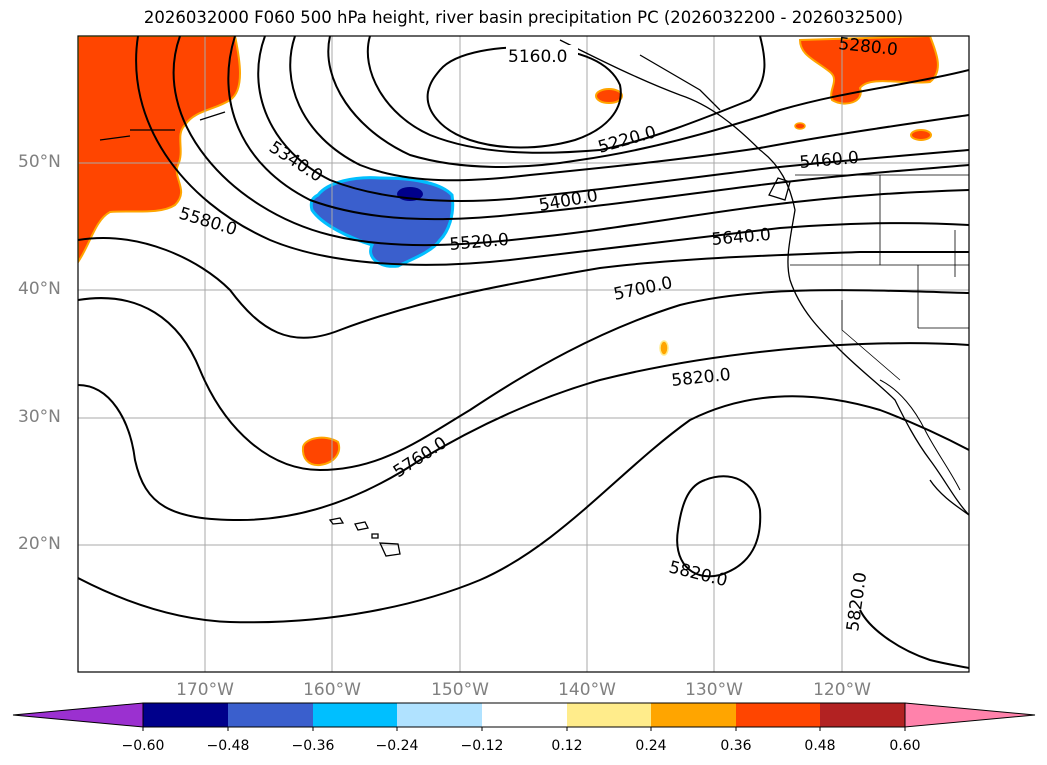  I want to click on colorbar-tick-label: −0.24, so click(397, 746).